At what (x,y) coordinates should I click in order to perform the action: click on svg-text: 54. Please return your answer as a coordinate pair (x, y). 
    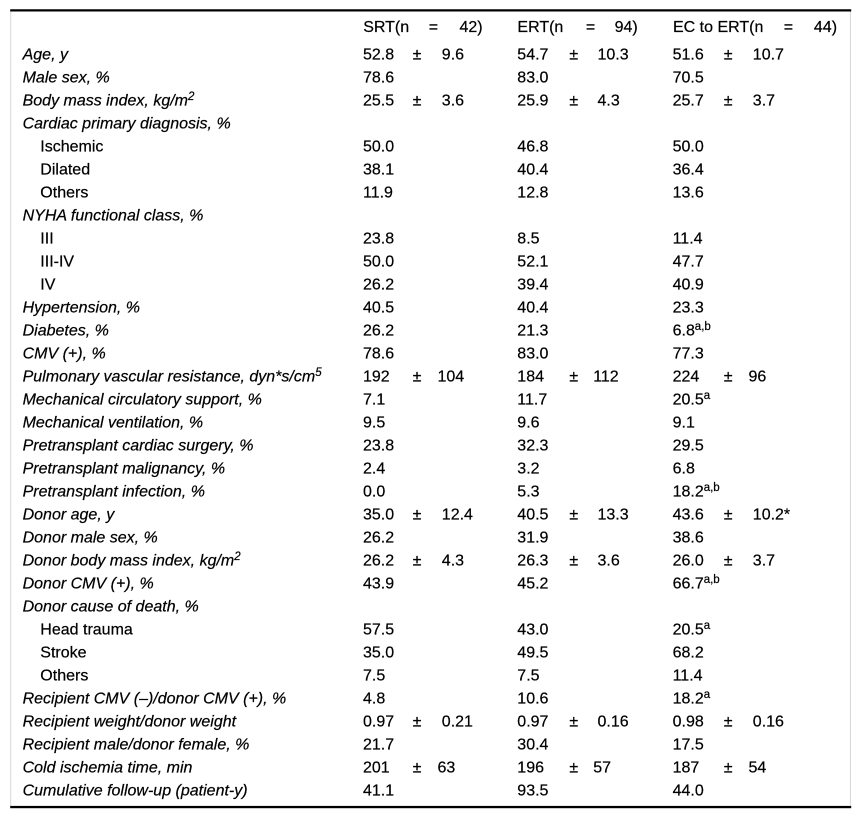
    Looking at the image, I should click on (758, 767).